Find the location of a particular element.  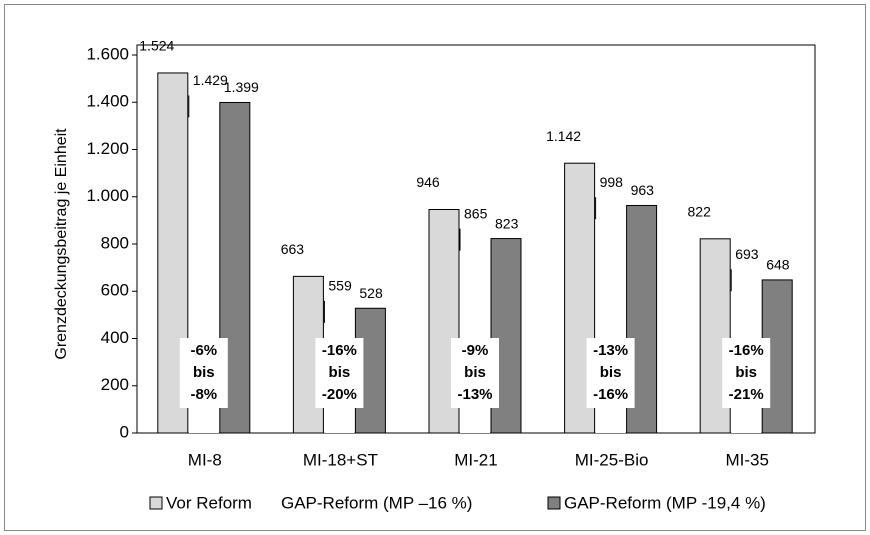

y-tick-label: 1.000 is located at coordinates (107, 195).